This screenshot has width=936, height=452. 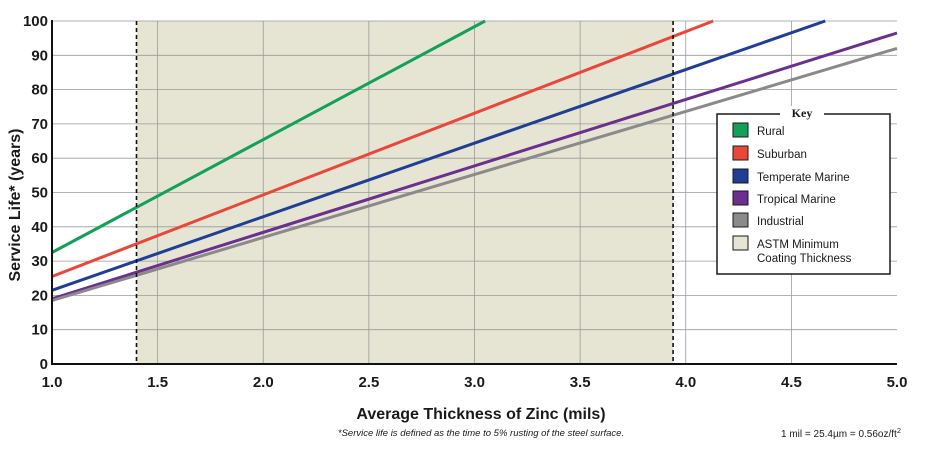 What do you see at coordinates (15, 205) in the screenshot?
I see `y-axis-title: Service Life* (years)` at bounding box center [15, 205].